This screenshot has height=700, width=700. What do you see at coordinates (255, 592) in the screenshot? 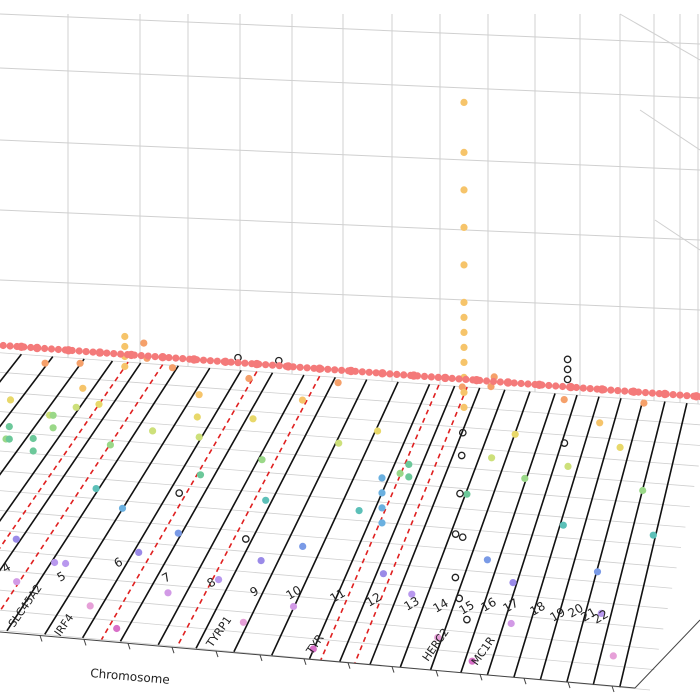
I see `chromosome-label: 9` at bounding box center [255, 592].